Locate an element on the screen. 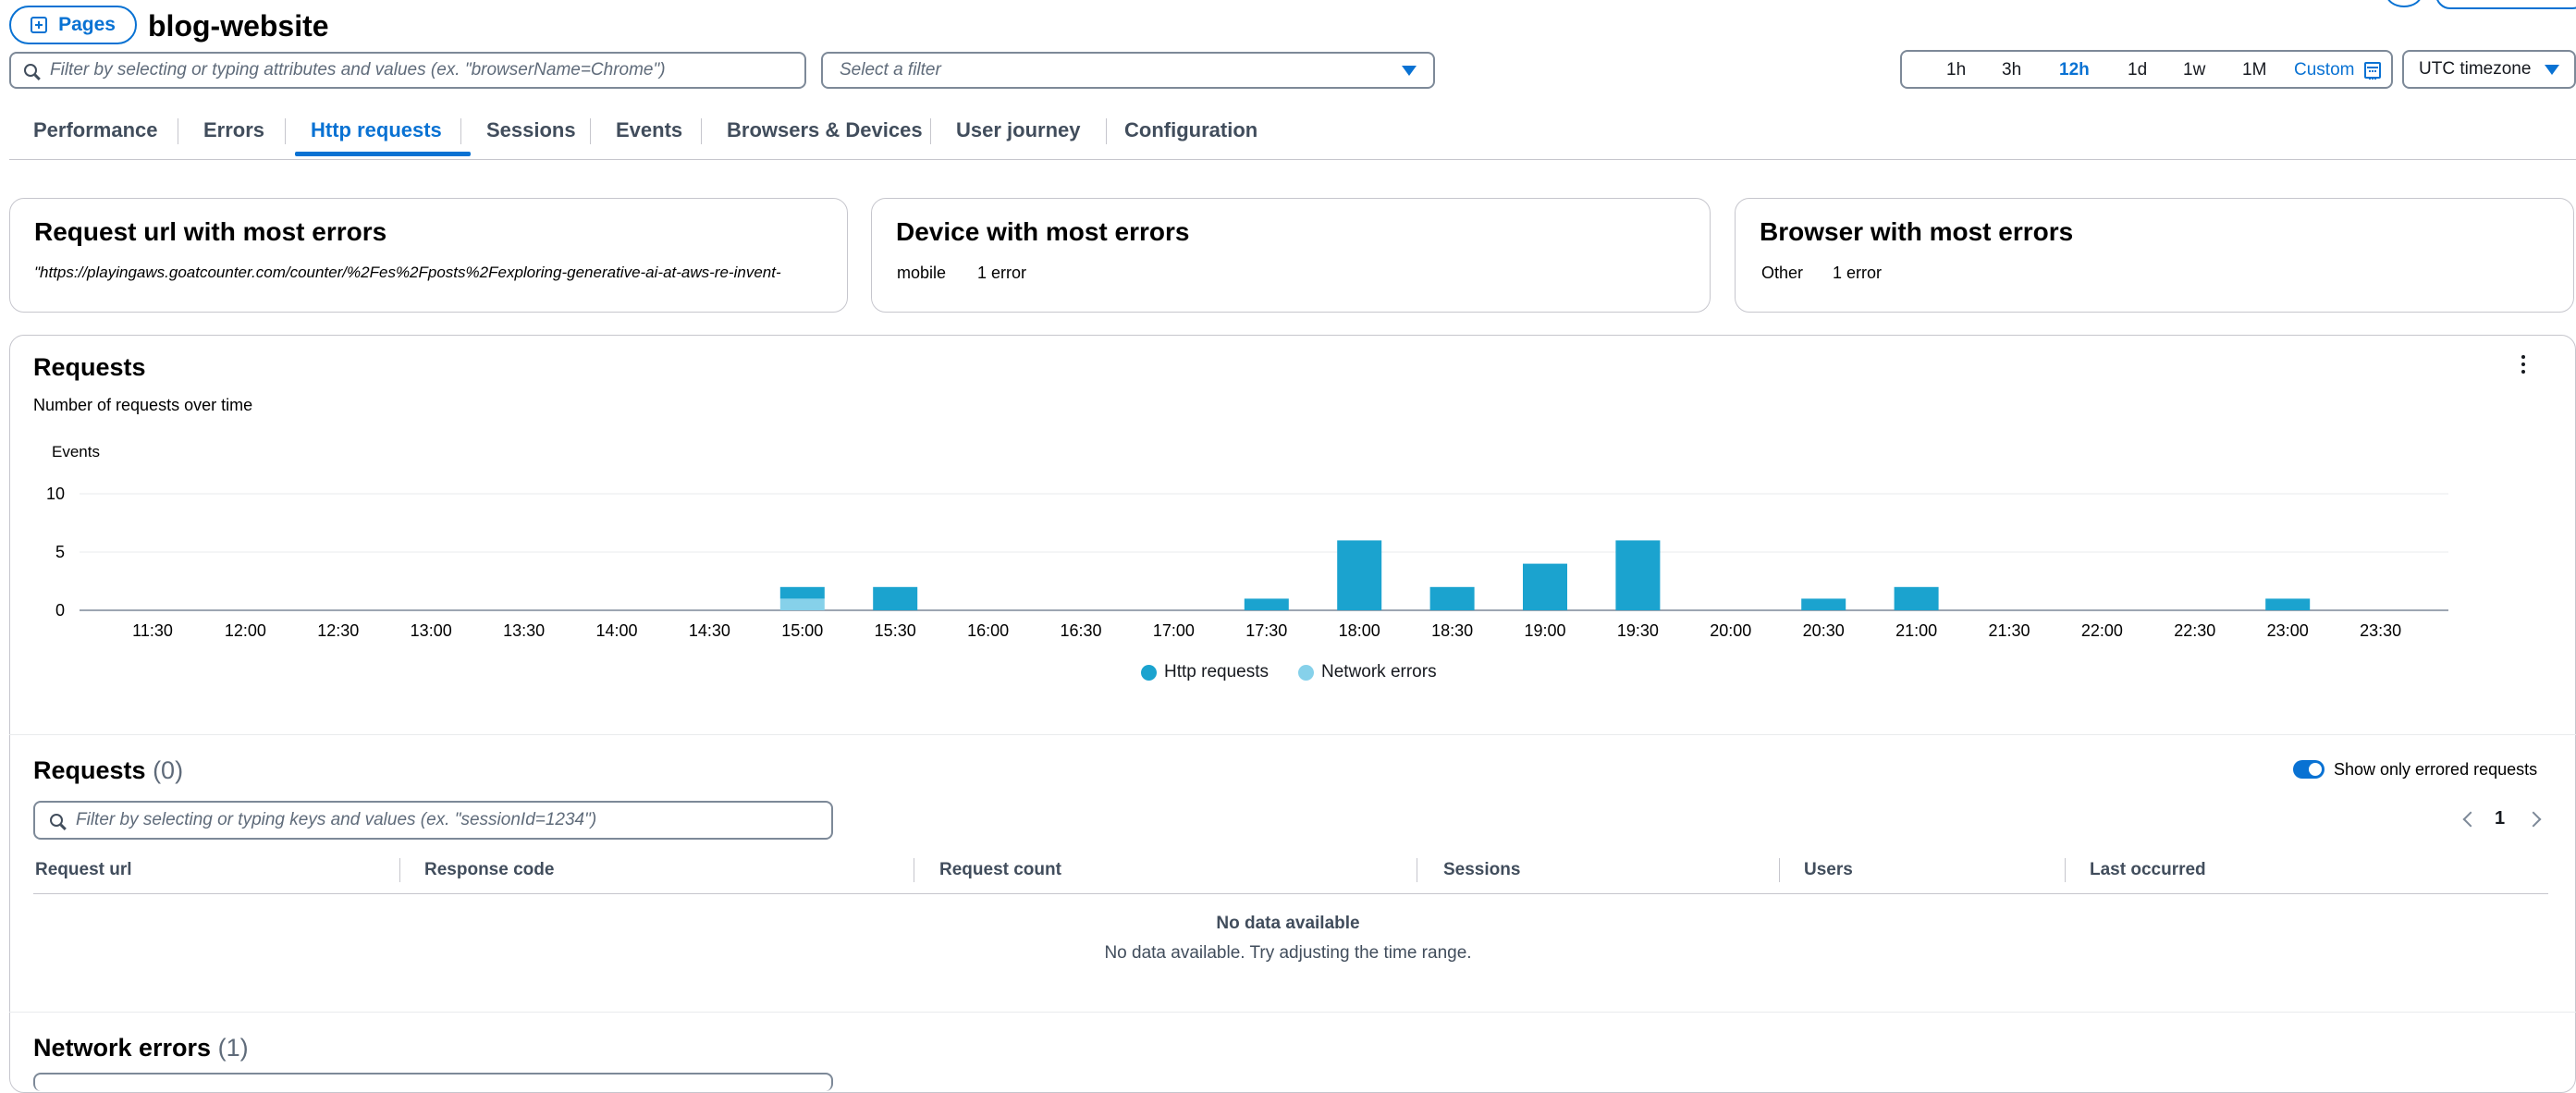  requests-chart-title: Requests is located at coordinates (90, 367).